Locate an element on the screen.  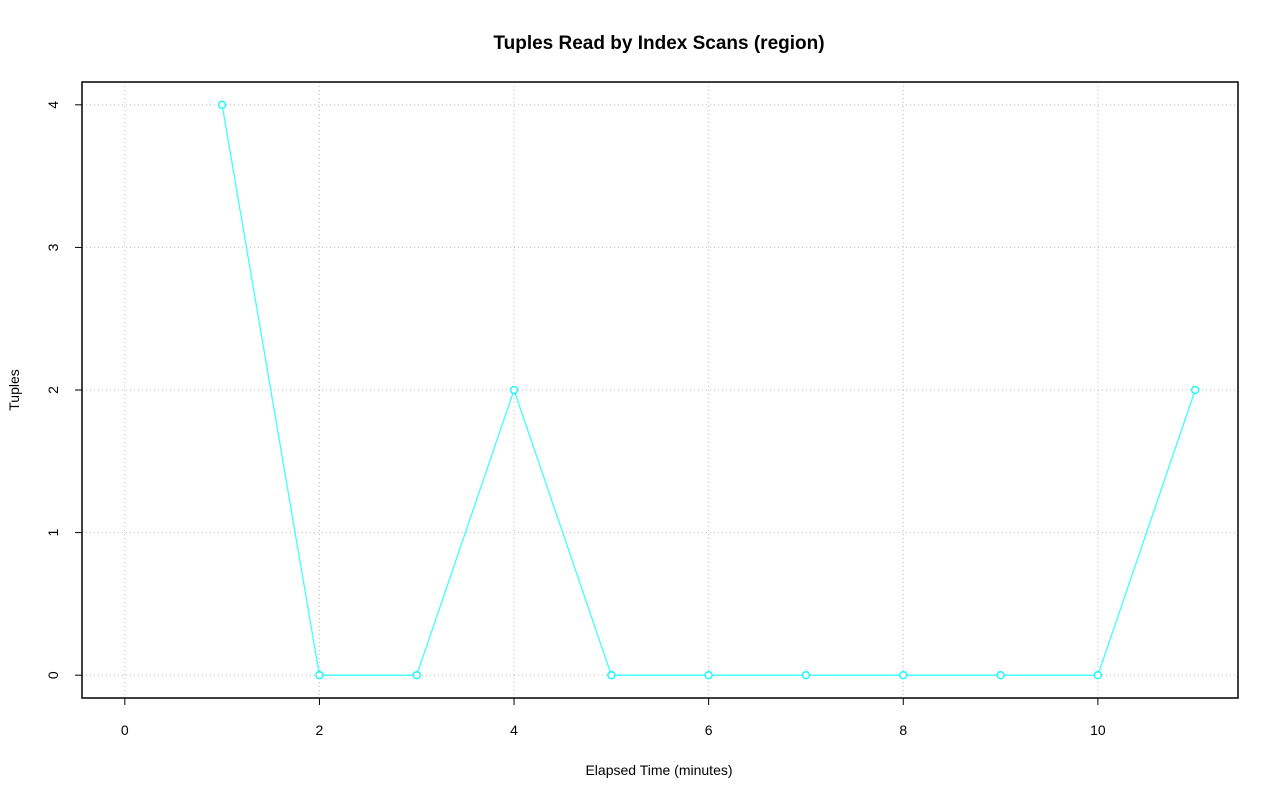
x-tick-label: 4 is located at coordinates (514, 730).